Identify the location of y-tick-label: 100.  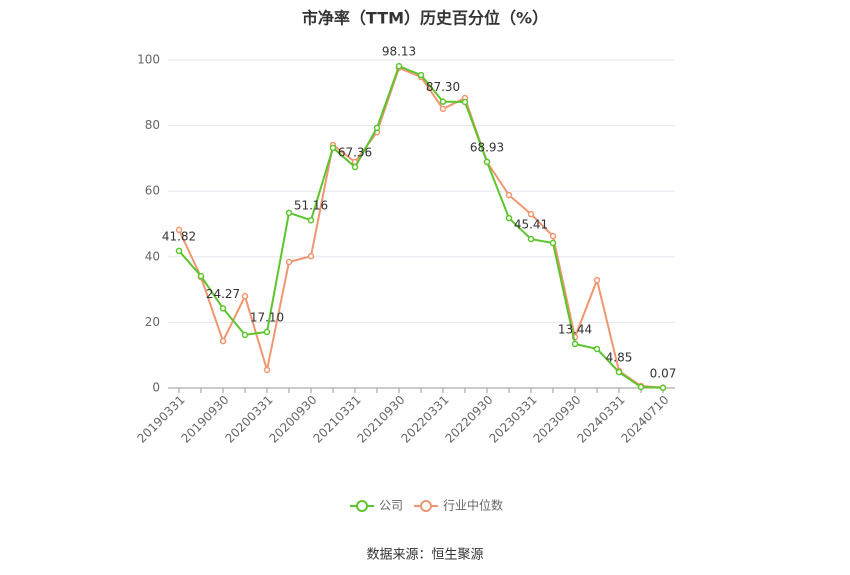
(148, 60).